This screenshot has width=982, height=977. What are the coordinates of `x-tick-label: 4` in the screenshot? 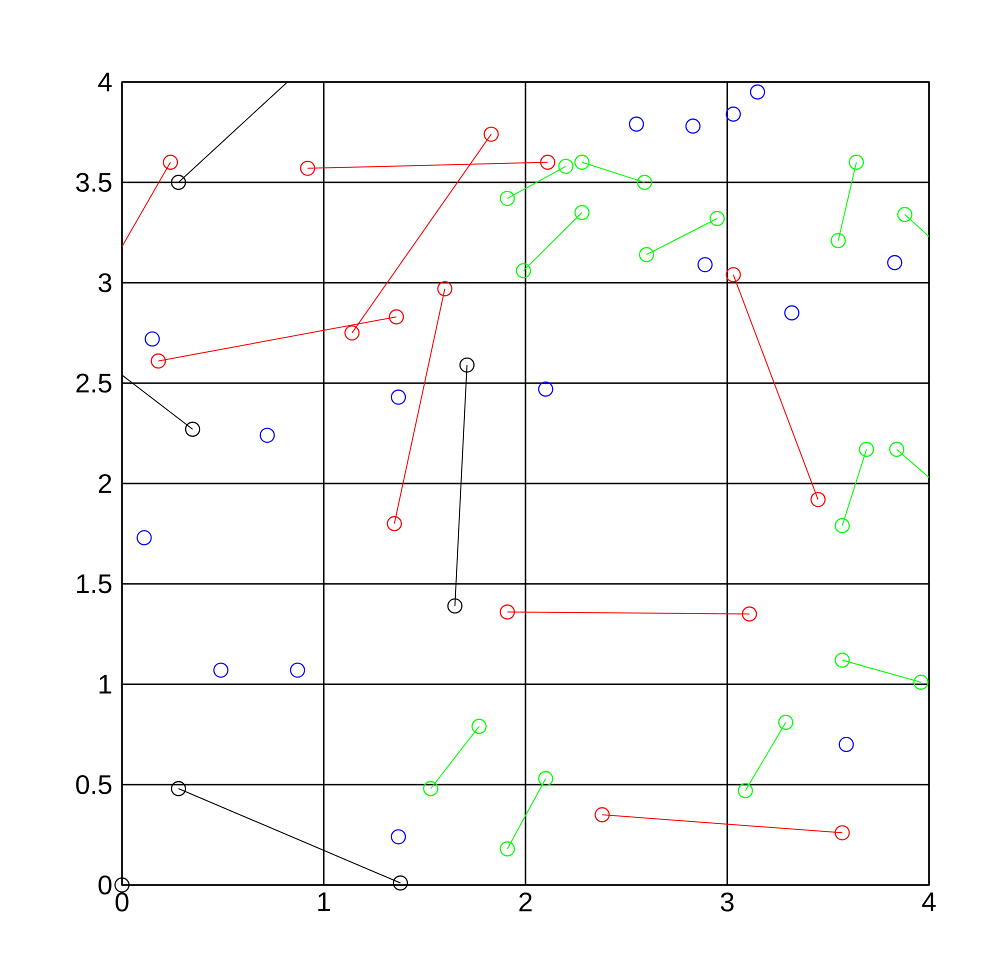 It's located at (929, 902).